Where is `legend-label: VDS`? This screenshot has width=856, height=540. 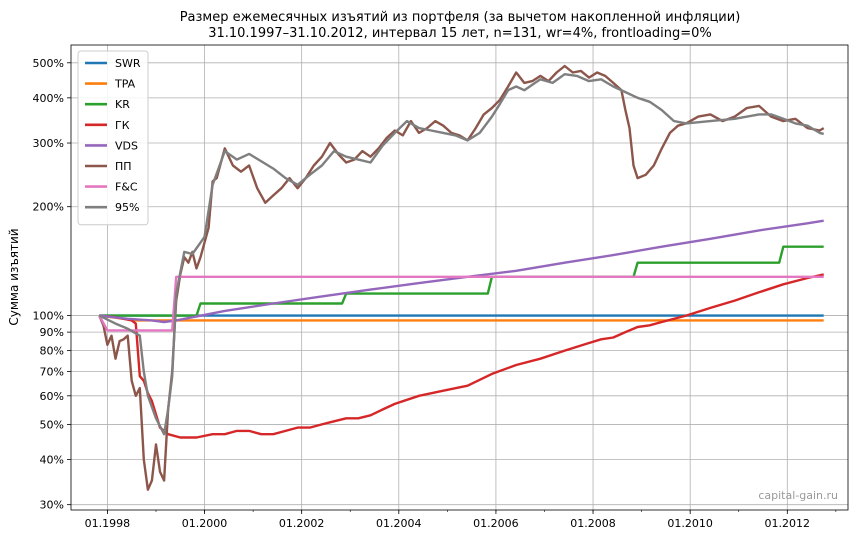 legend-label: VDS is located at coordinates (126, 145).